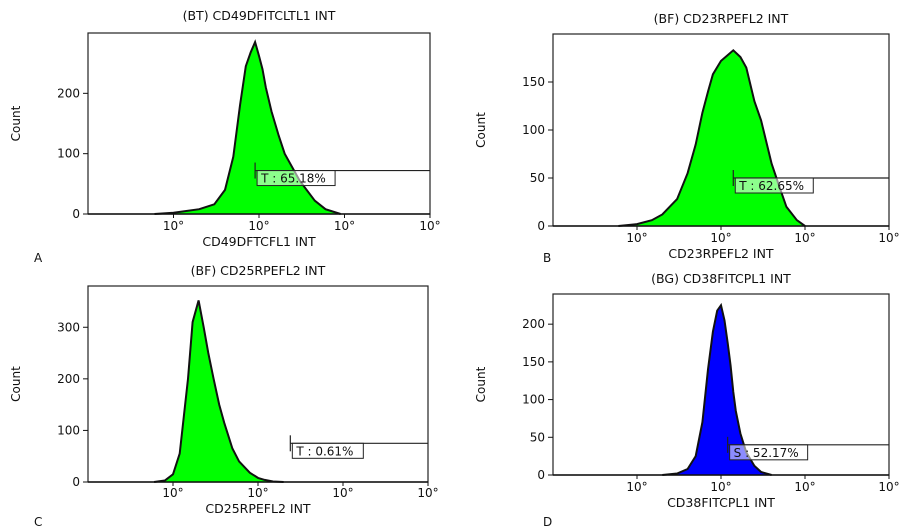 This screenshot has width=908, height=531. I want to click on chart-title: (BF) CD25RPEFL2 INT, so click(258, 270).